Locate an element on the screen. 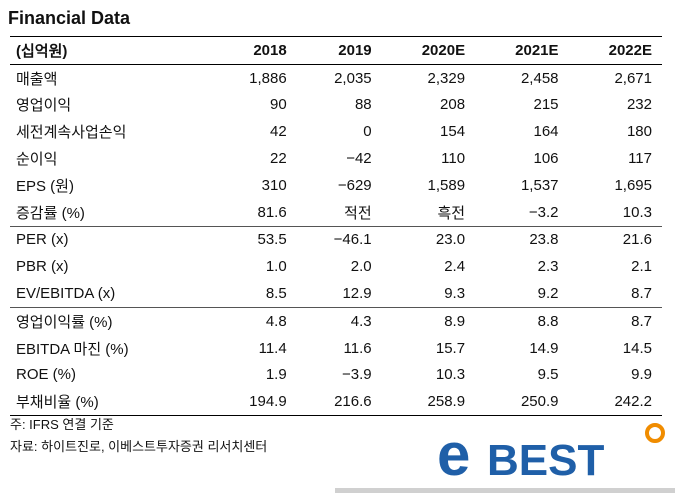 This screenshot has width=675, height=493. table-cell: −42 is located at coordinates (359, 159).